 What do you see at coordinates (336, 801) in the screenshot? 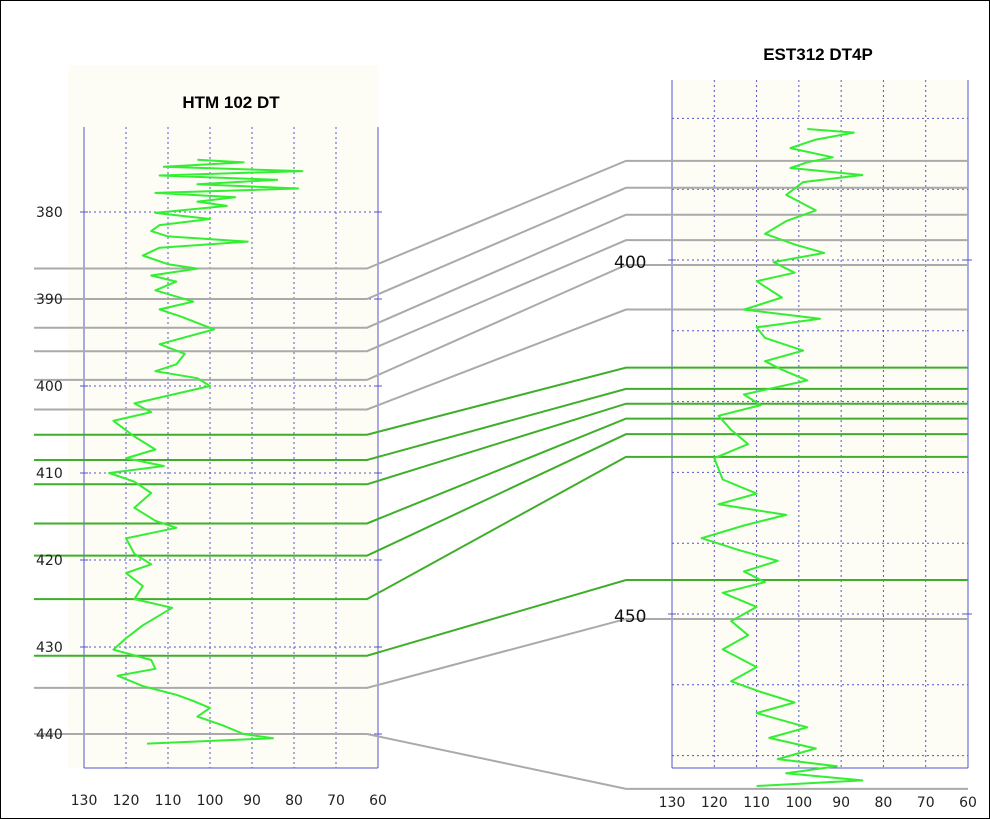
I see `left-x-tick-label: 70` at bounding box center [336, 801].